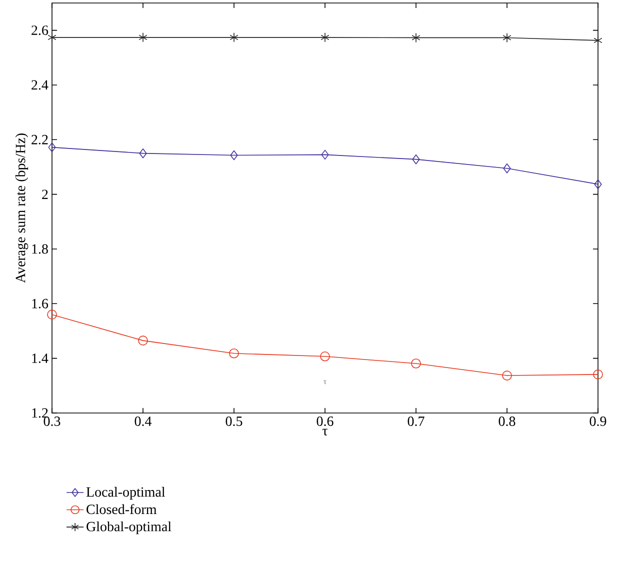  I want to click on legend-label: Closed-form, so click(121, 509).